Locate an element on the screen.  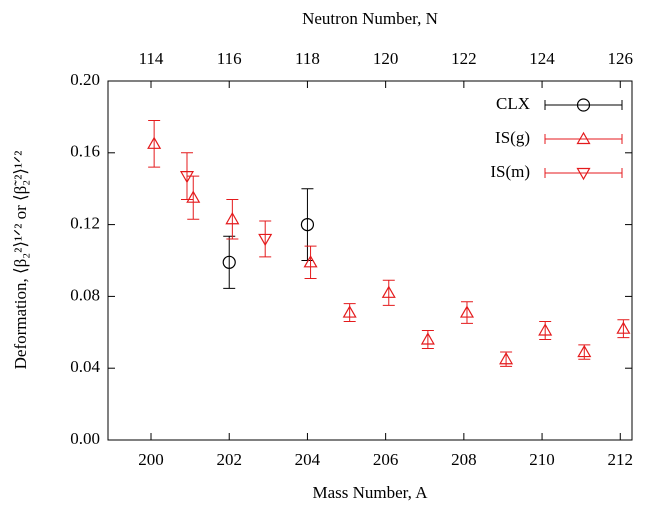
y-tick-label: 0.00 is located at coordinates (85, 438).